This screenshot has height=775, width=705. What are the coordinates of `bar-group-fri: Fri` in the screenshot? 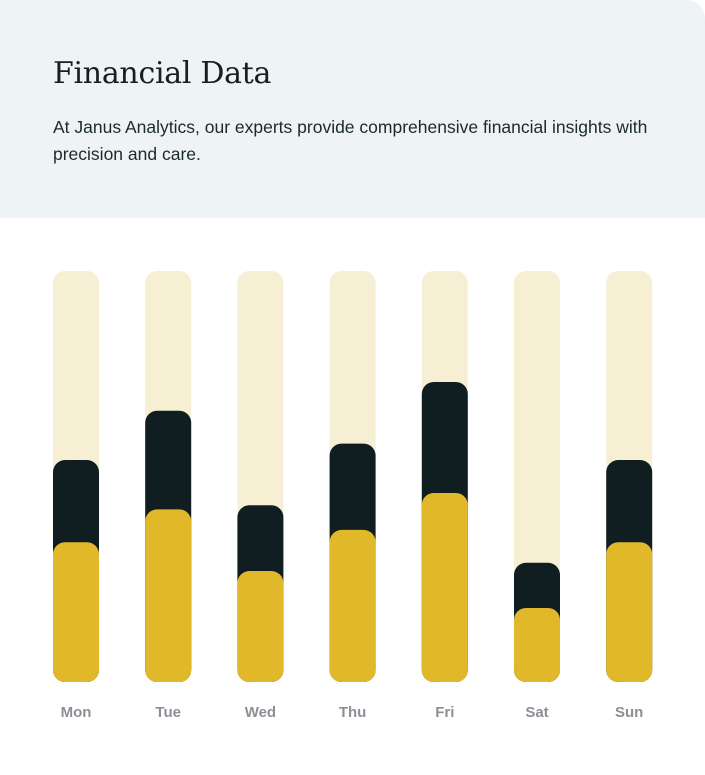 It's located at (444, 496).